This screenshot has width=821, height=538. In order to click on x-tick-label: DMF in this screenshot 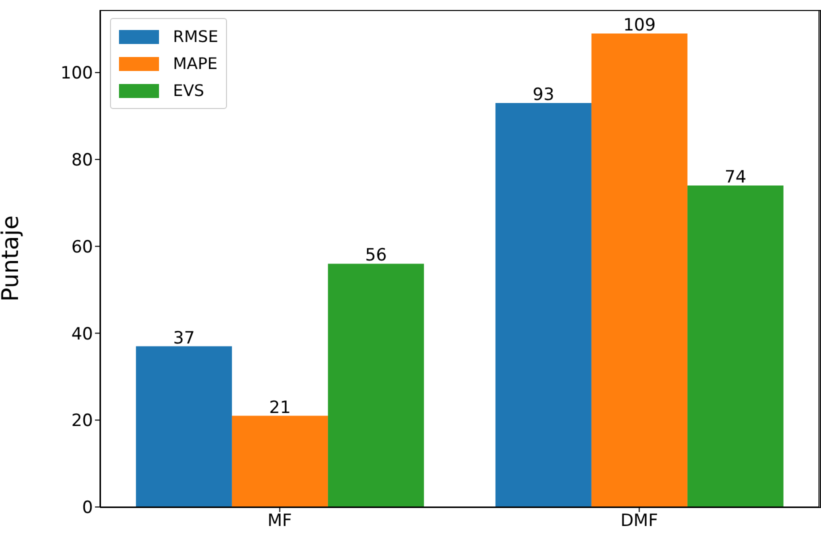, I will do `click(639, 521)`.